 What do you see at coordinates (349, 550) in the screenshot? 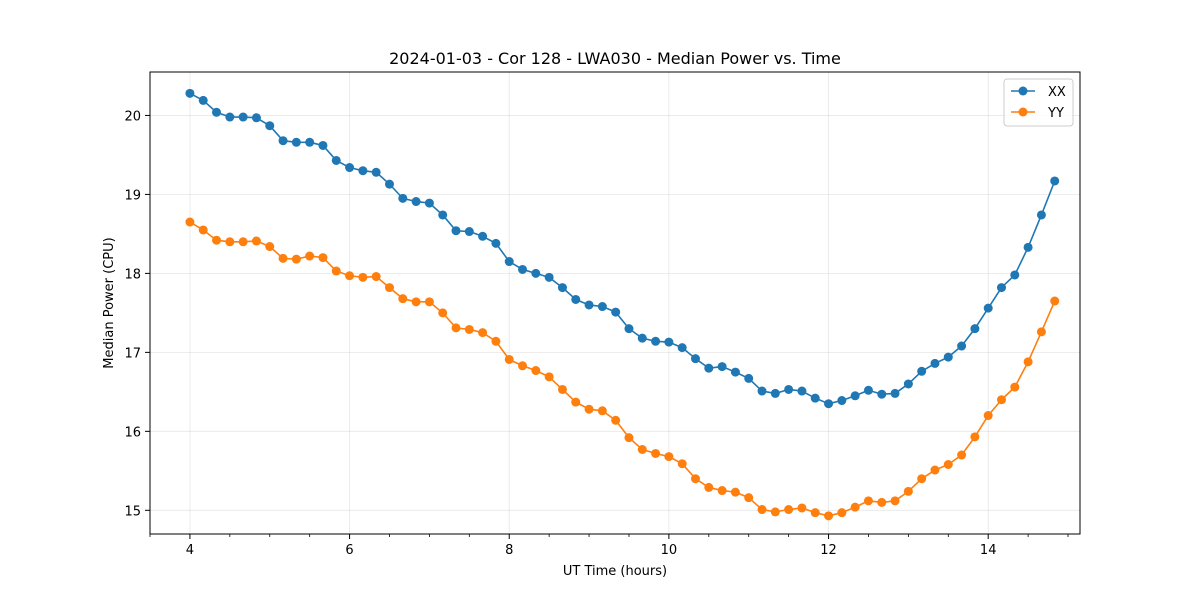
I see `x-tick-label: 6` at bounding box center [349, 550].